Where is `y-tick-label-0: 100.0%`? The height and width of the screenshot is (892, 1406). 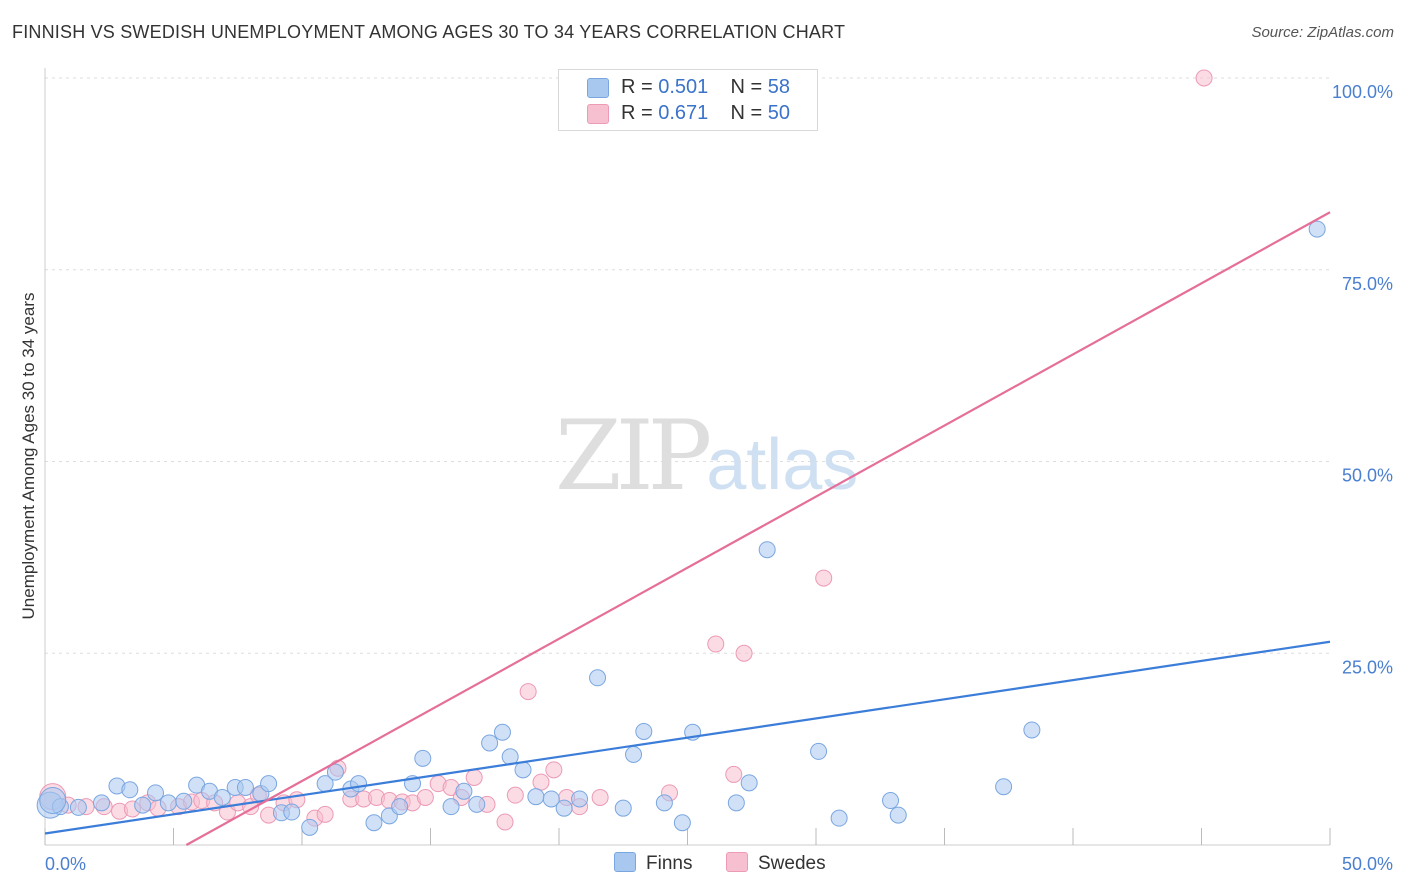
y-tick-label-0: 100.0% is located at coordinates (1362, 92).